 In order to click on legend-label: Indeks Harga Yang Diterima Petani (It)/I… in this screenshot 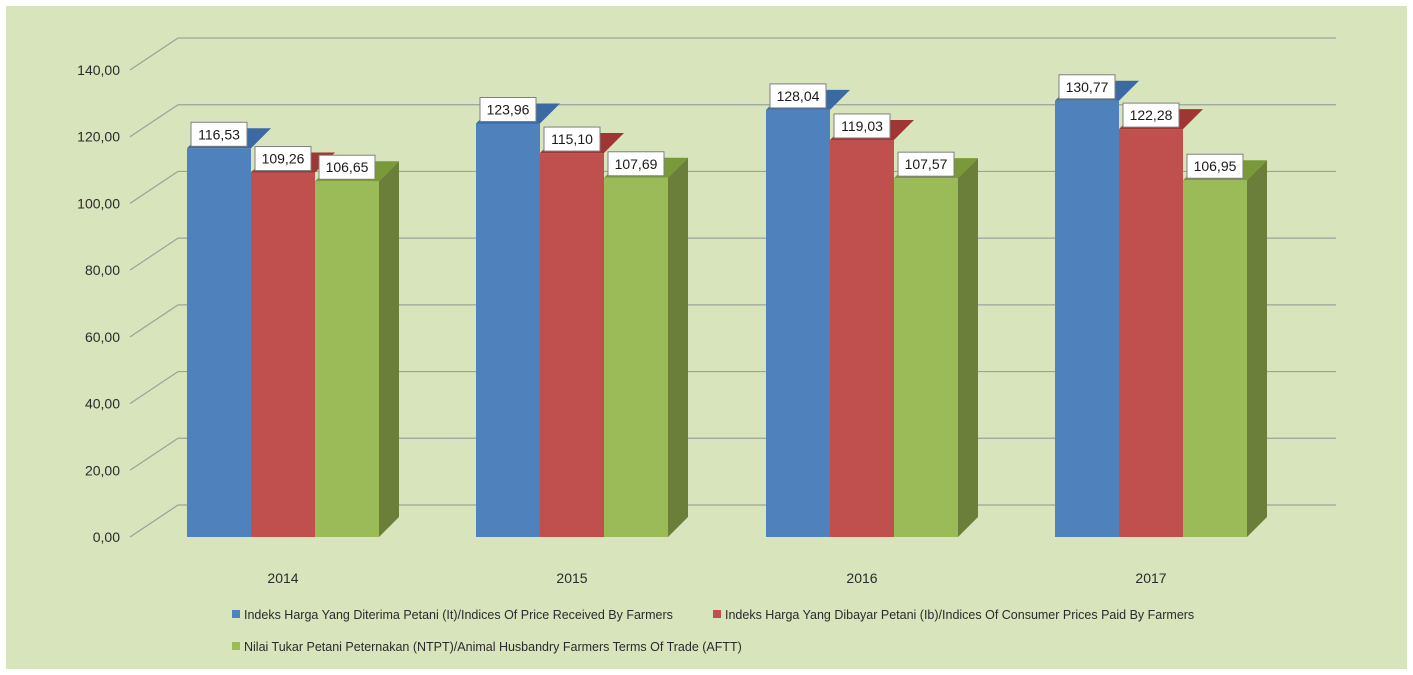, I will do `click(458, 615)`.